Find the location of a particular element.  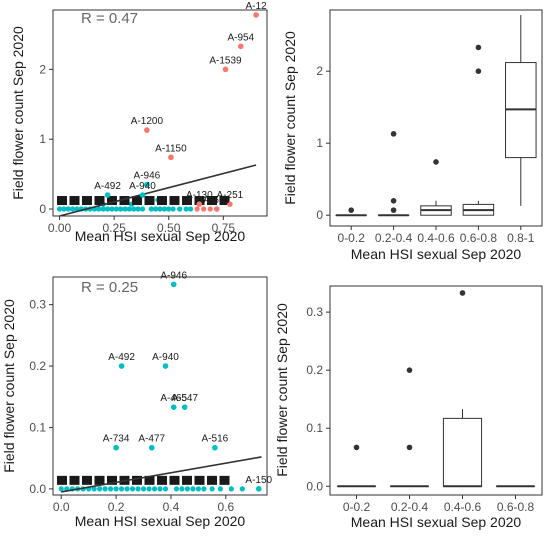

point-label: A-465 is located at coordinates (173, 398).